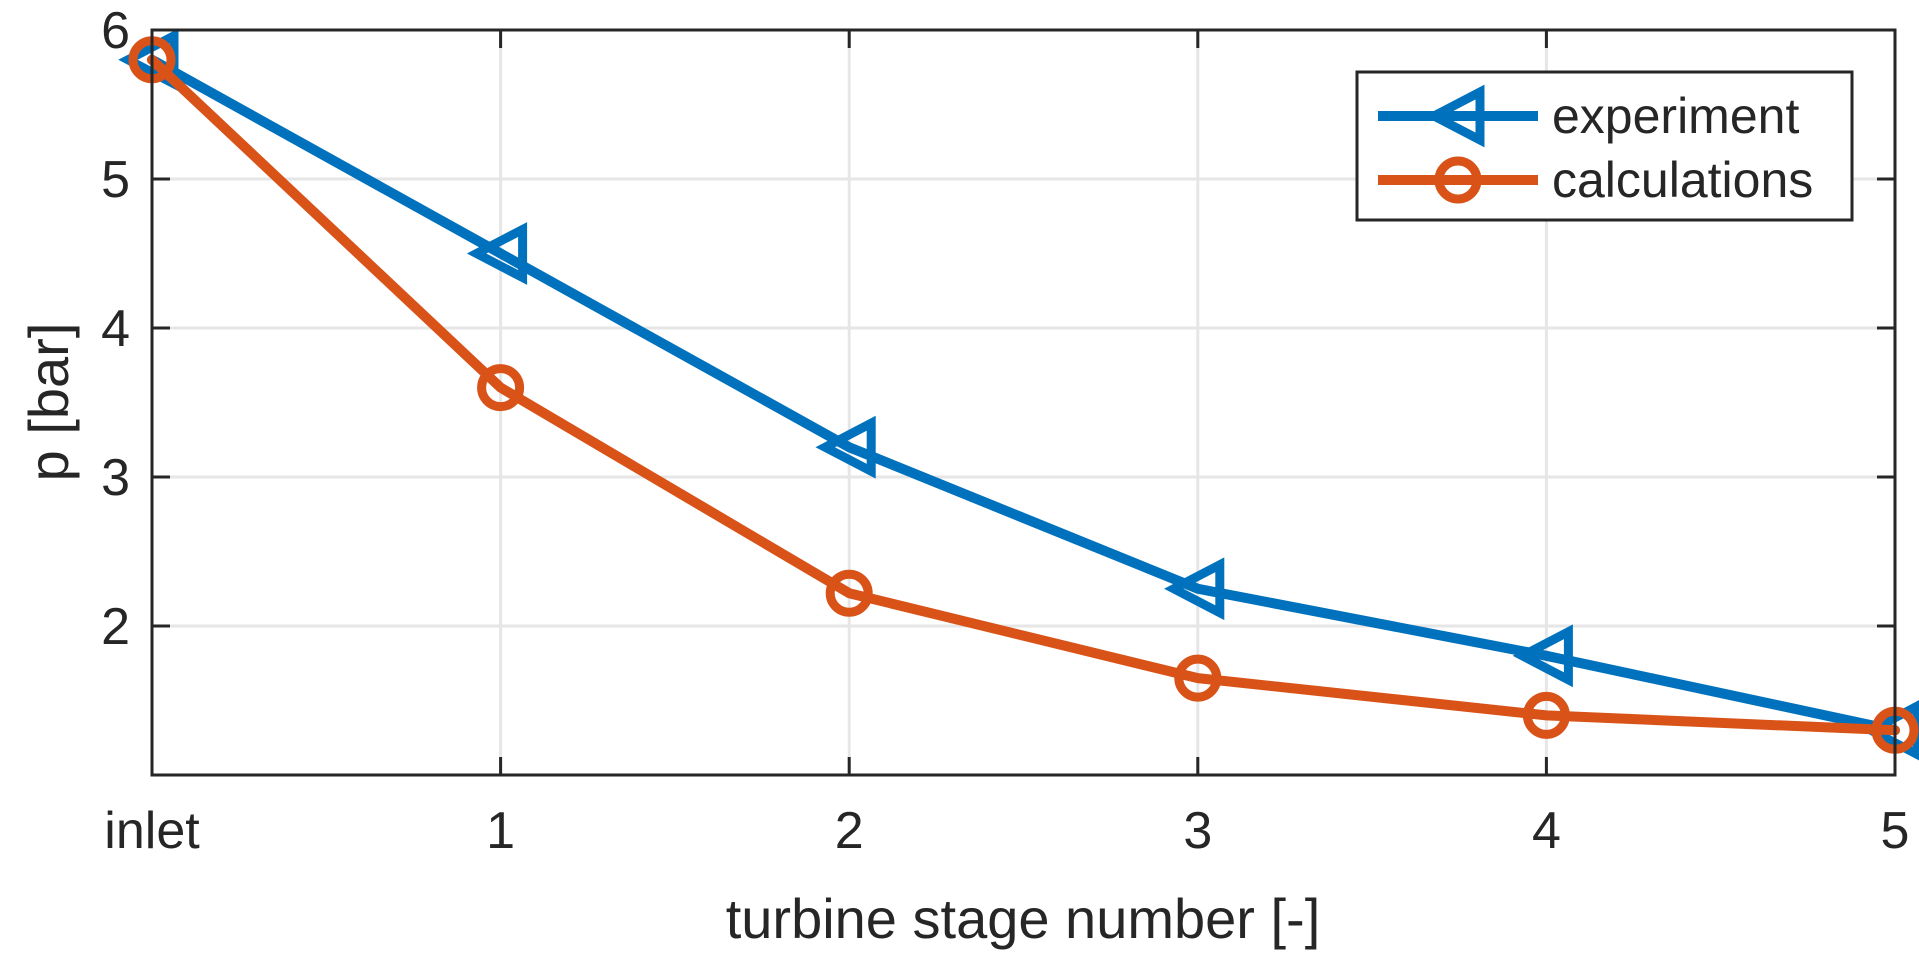  I want to click on x-tick-label: 3, so click(1197, 831).